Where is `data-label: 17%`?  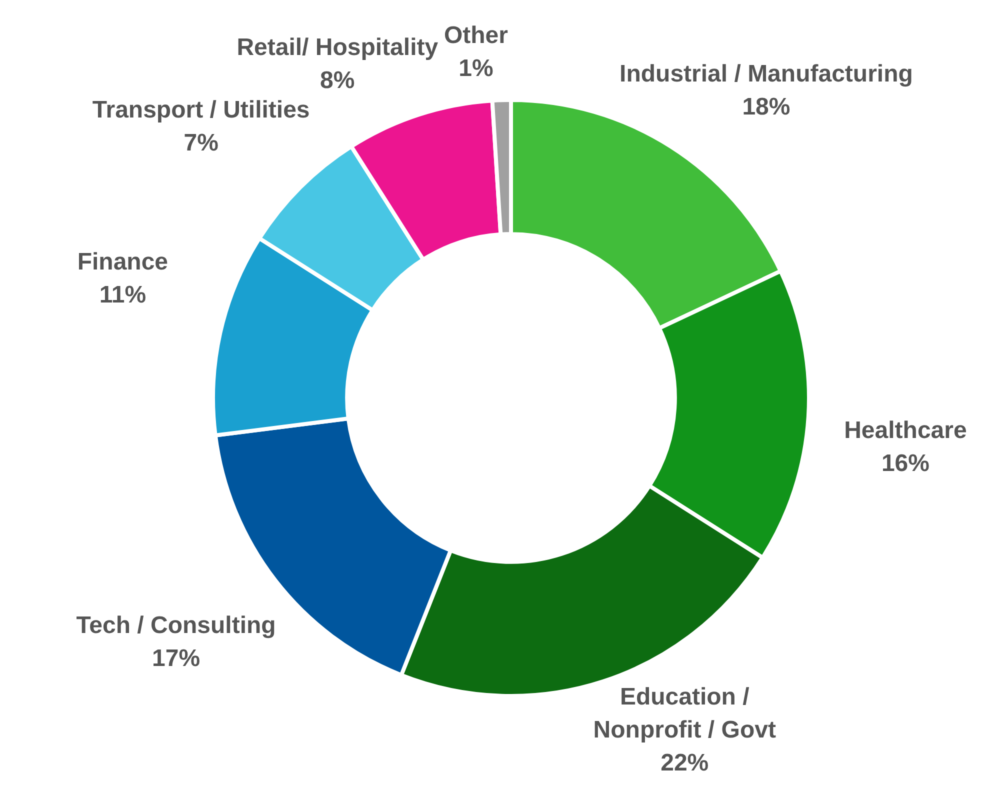
data-label: 17% is located at coordinates (176, 658).